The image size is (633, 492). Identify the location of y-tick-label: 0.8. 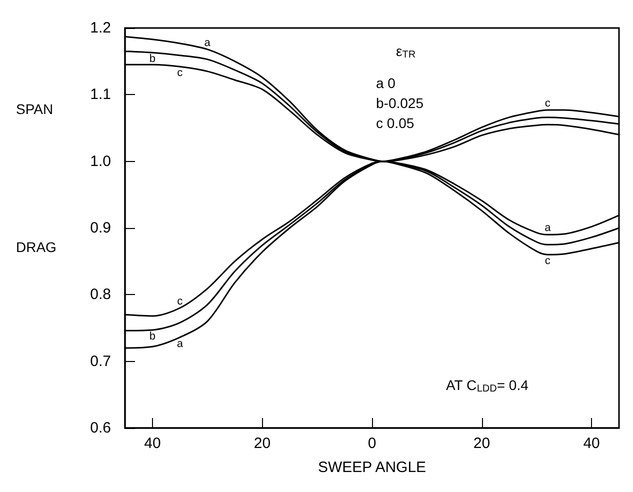
(100, 295).